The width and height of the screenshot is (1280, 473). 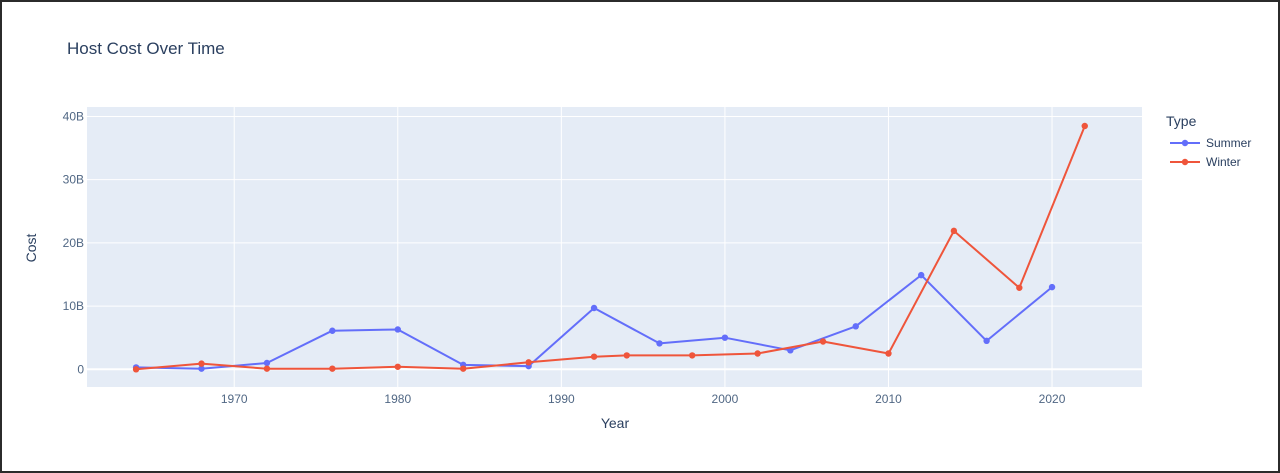 I want to click on legend-title: Type, so click(x=1181, y=121).